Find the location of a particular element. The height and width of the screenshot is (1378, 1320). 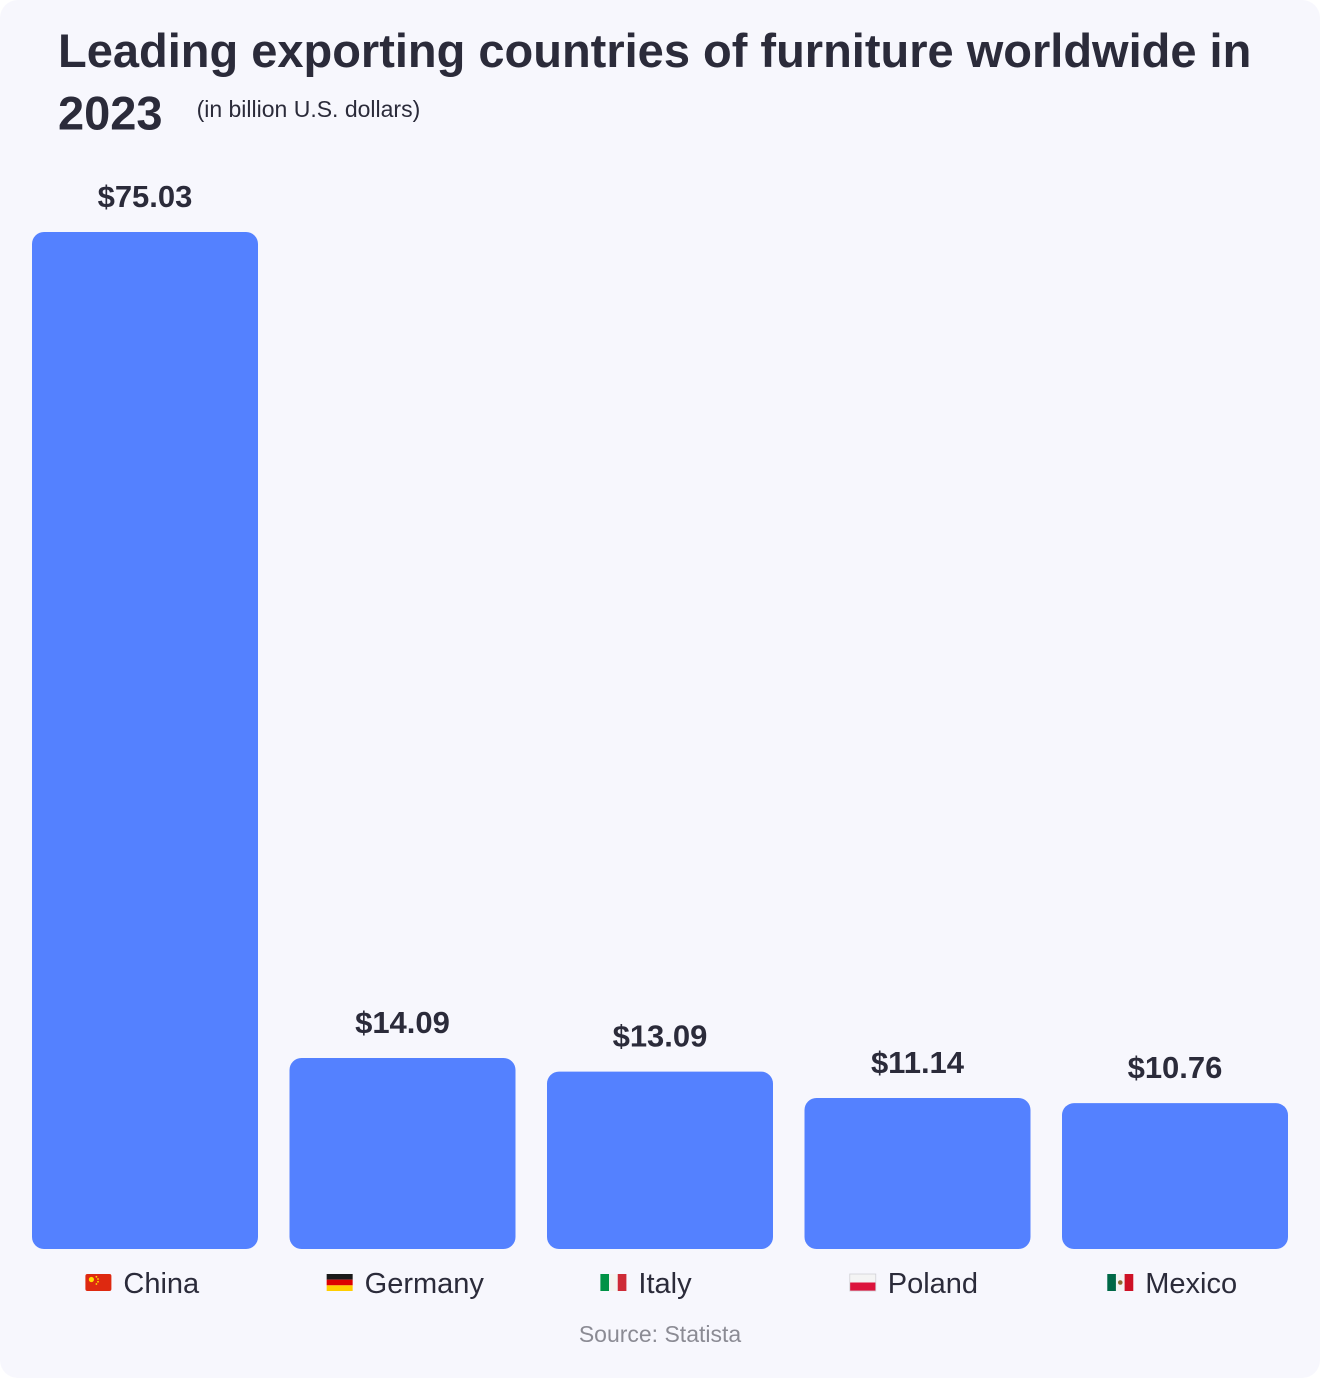

value-label-china: $75.03 is located at coordinates (145, 196).